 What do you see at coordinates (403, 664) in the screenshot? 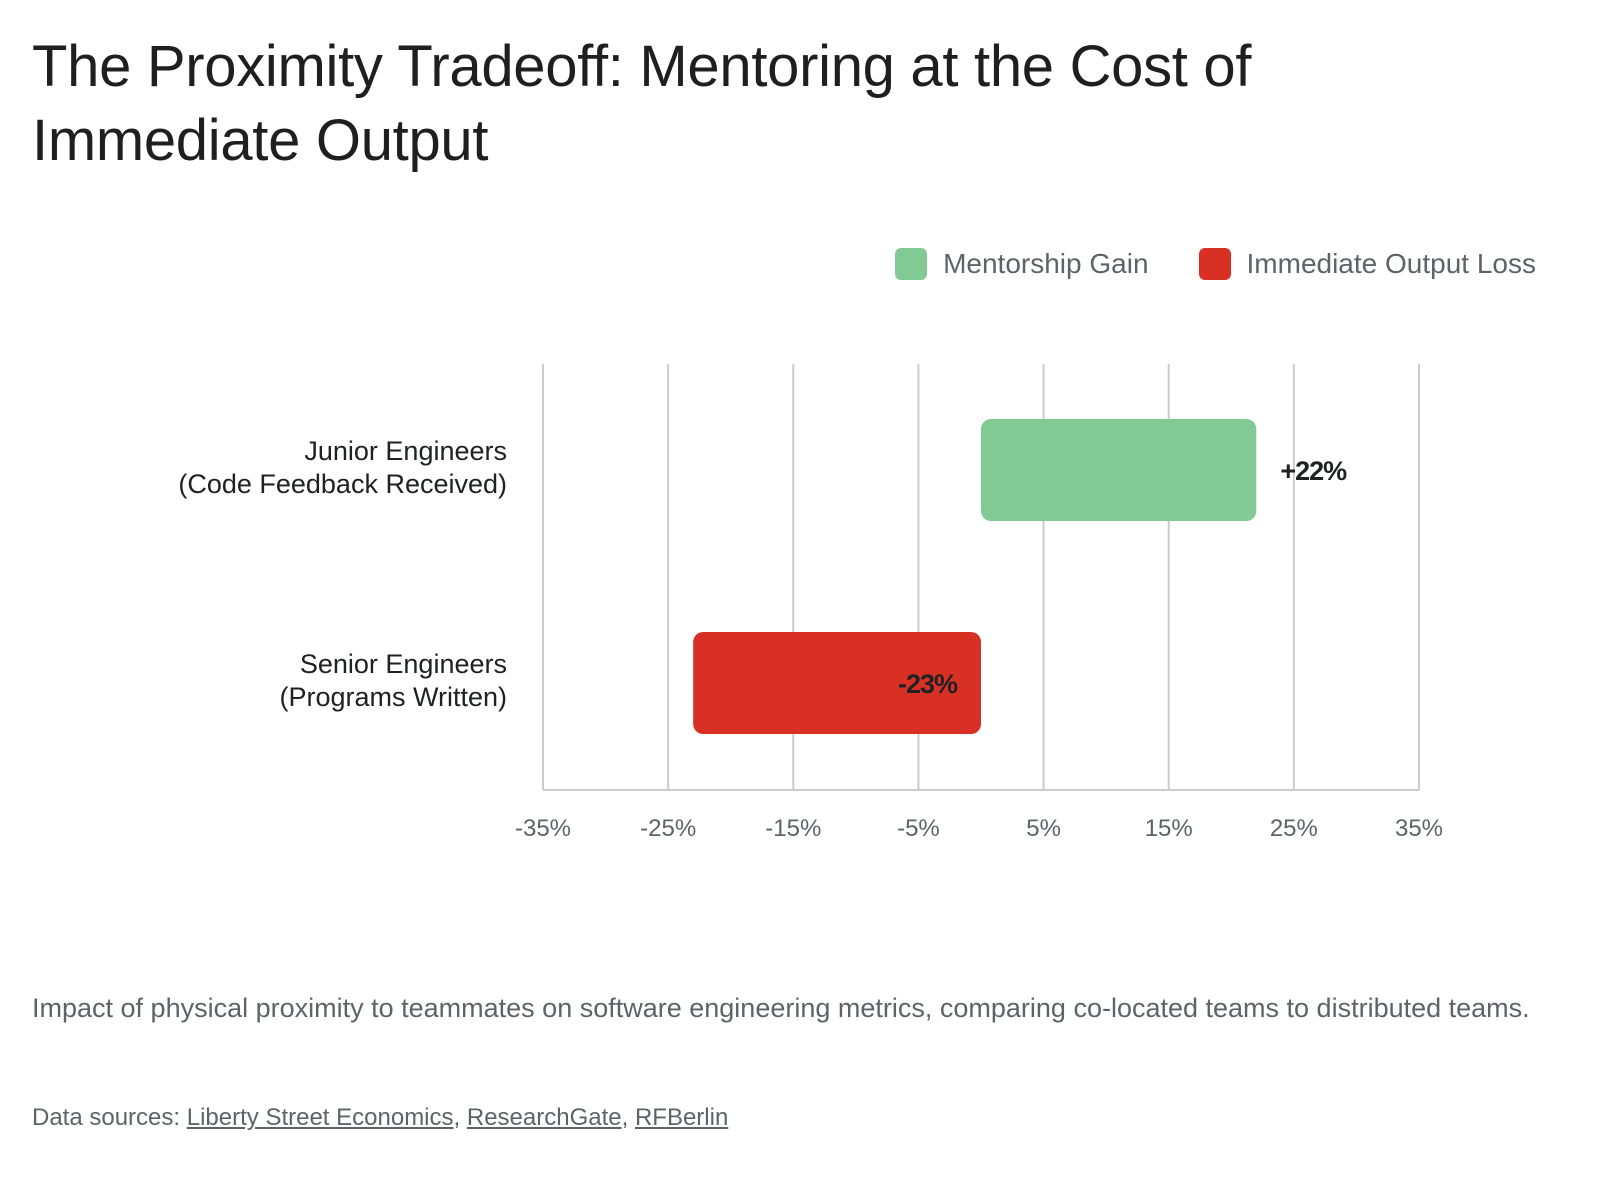
I see `category-label: Senior Engineers` at bounding box center [403, 664].